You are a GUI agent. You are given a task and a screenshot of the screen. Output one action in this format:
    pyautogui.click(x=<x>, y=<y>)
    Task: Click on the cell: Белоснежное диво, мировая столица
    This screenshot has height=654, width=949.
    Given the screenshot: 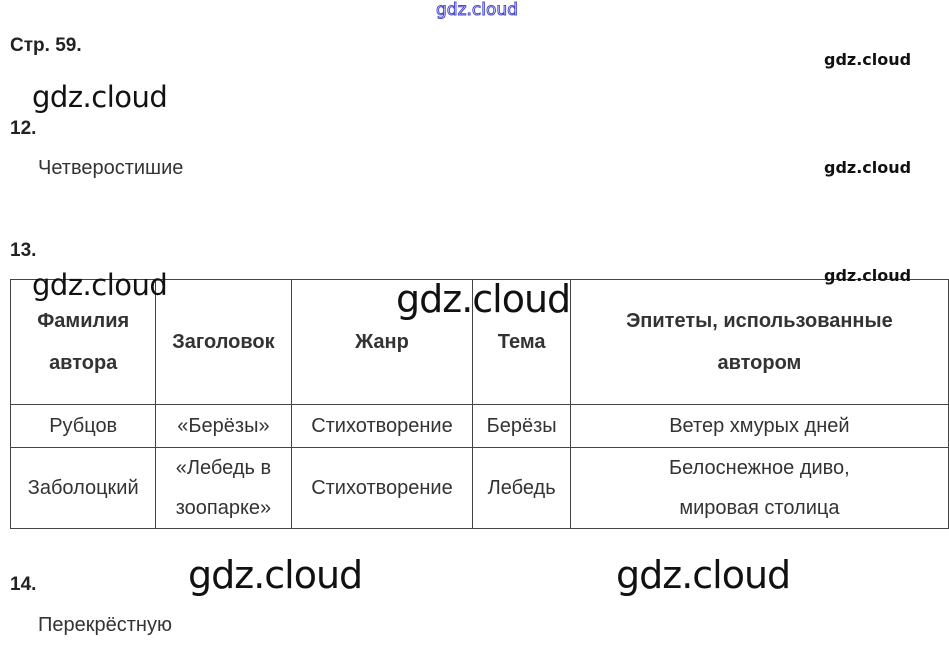 What is the action you would take?
    pyautogui.click(x=759, y=488)
    